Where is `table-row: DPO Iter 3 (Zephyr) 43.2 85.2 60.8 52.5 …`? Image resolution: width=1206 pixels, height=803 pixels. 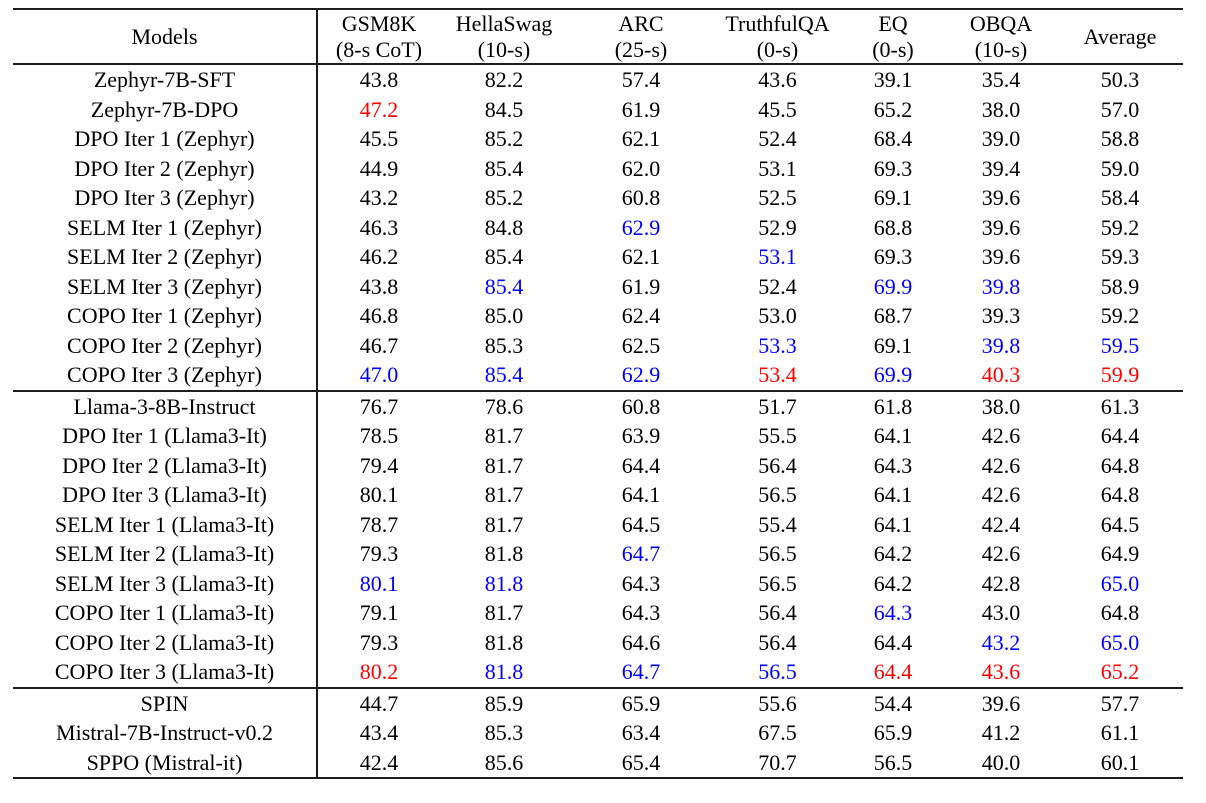
table-row: DPO Iter 3 (Zephyr) 43.2 85.2 60.8 52.5 … is located at coordinates (598, 198).